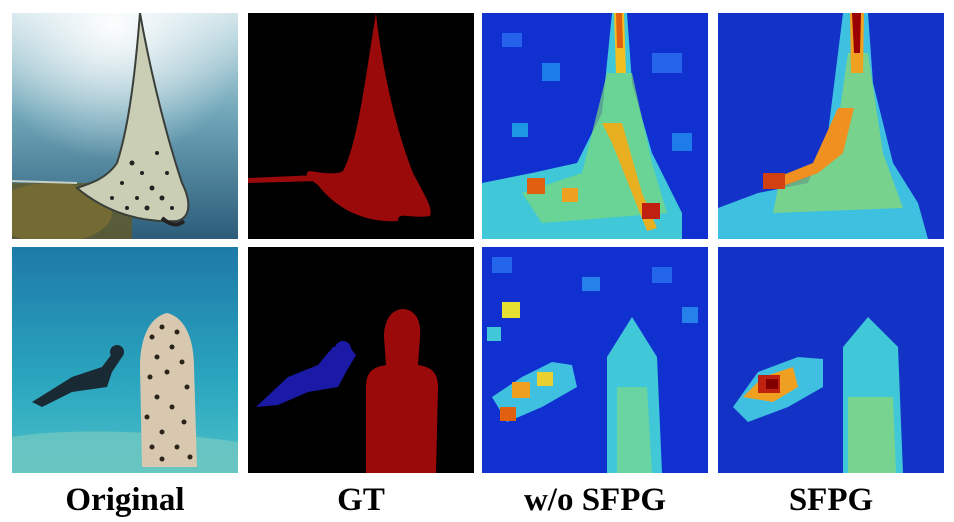 This screenshot has width=954, height=522. Describe the element at coordinates (831, 360) in the screenshot. I see `heatmap-sfpg-diver` at that location.